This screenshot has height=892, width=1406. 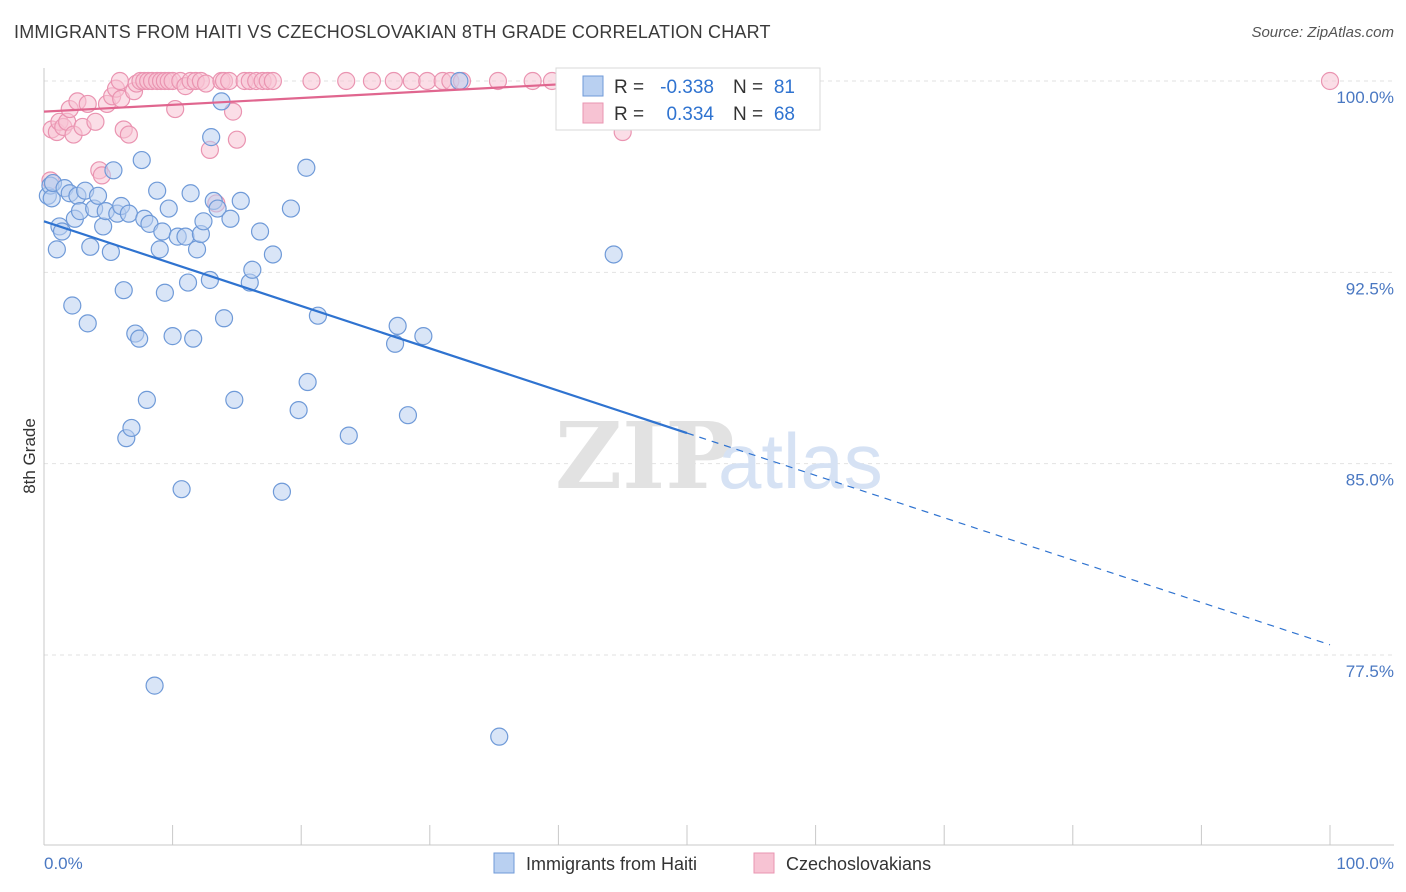 What do you see at coordinates (748, 114) in the screenshot?
I see `legend-n-label-czech: N =` at bounding box center [748, 114].